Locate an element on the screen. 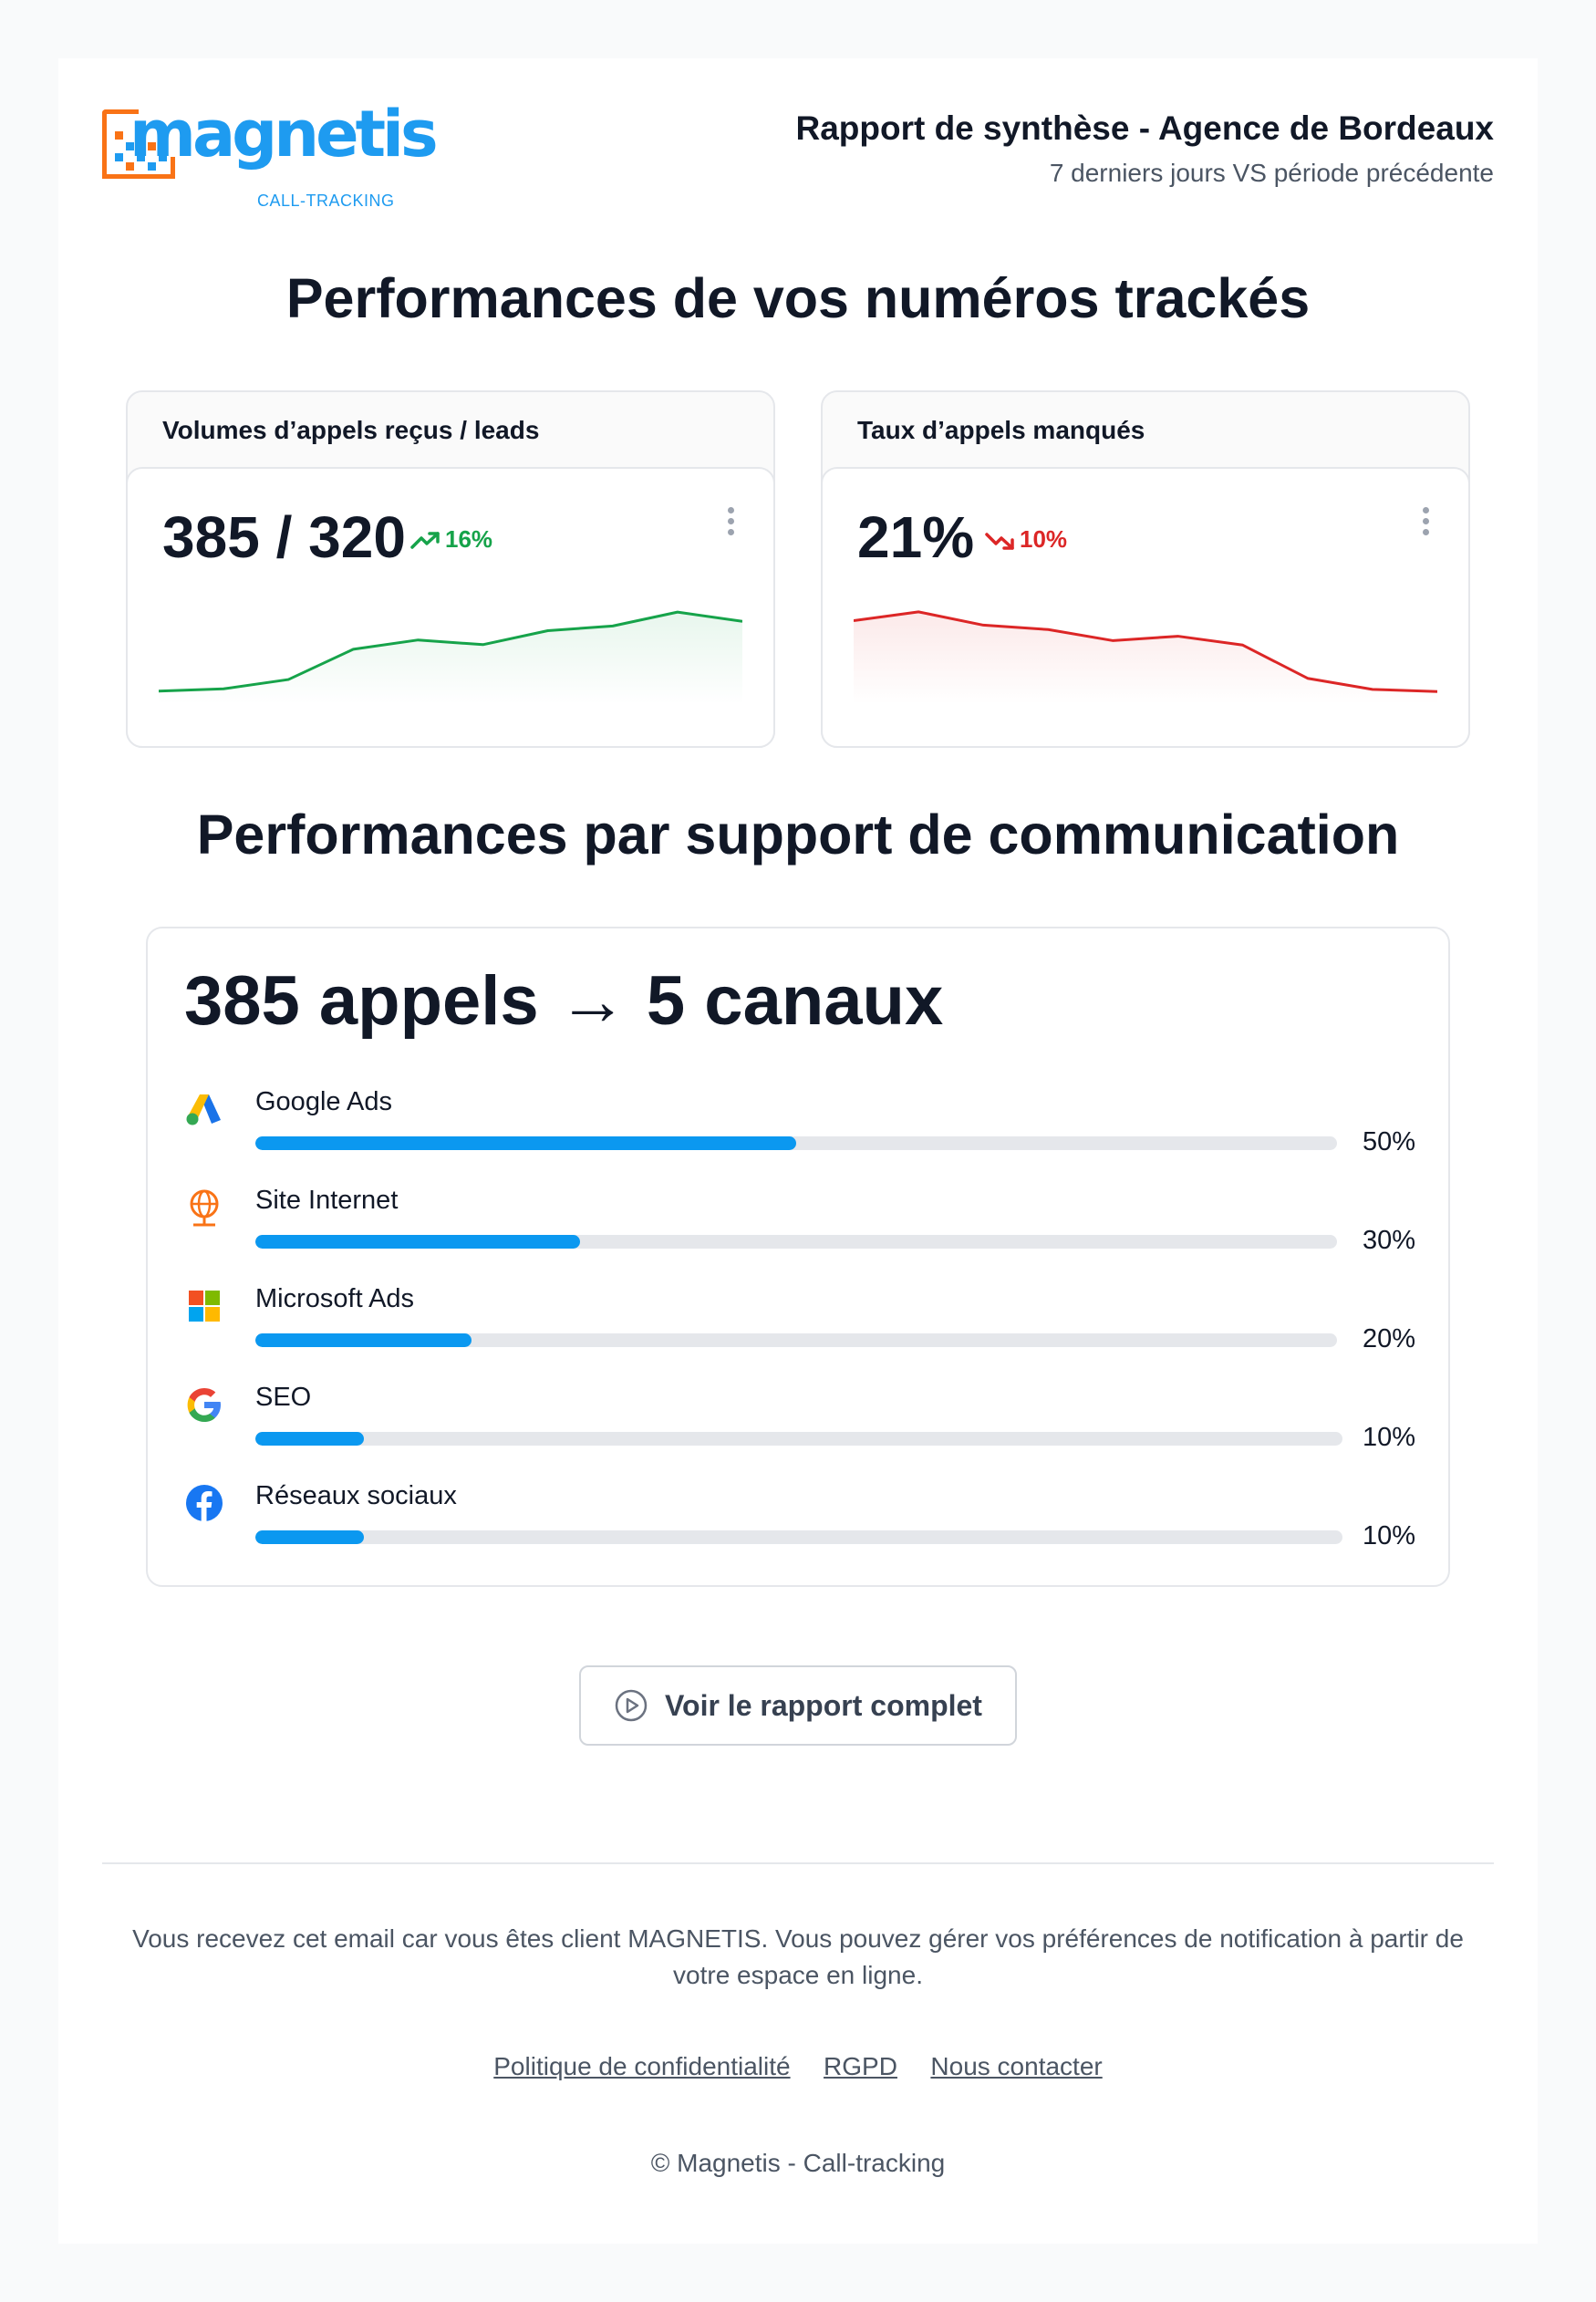  channel-row: Site Internet 30% is located at coordinates (800, 1227).